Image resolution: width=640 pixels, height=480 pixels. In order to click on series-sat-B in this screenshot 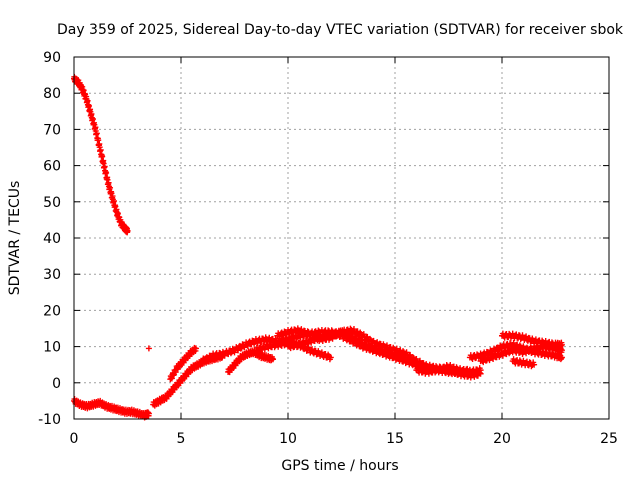, I will do `click(111, 408)`.